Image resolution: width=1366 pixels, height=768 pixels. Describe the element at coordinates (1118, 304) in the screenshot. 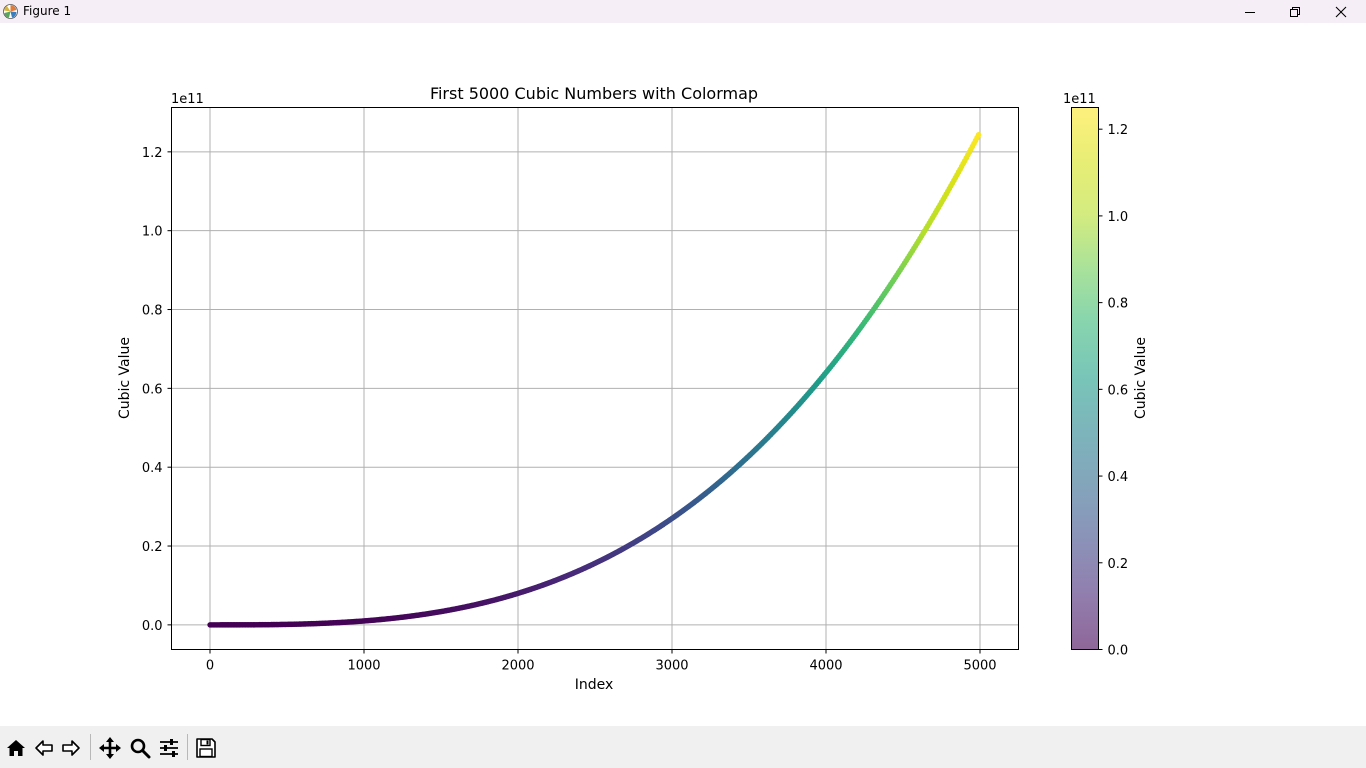

I see `colorbar-tick-label: 0.8` at that location.